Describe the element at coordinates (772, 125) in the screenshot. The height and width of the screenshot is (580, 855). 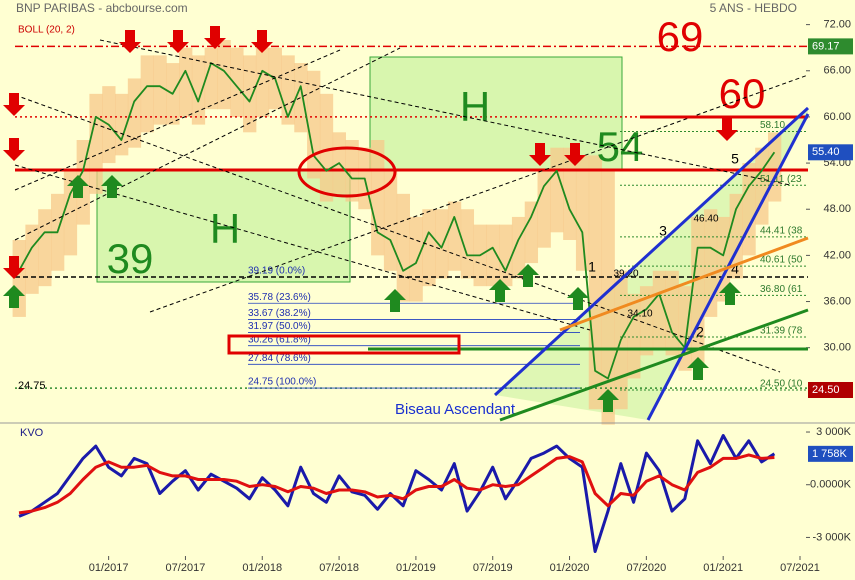
I see `fib-label: 58.10` at that location.